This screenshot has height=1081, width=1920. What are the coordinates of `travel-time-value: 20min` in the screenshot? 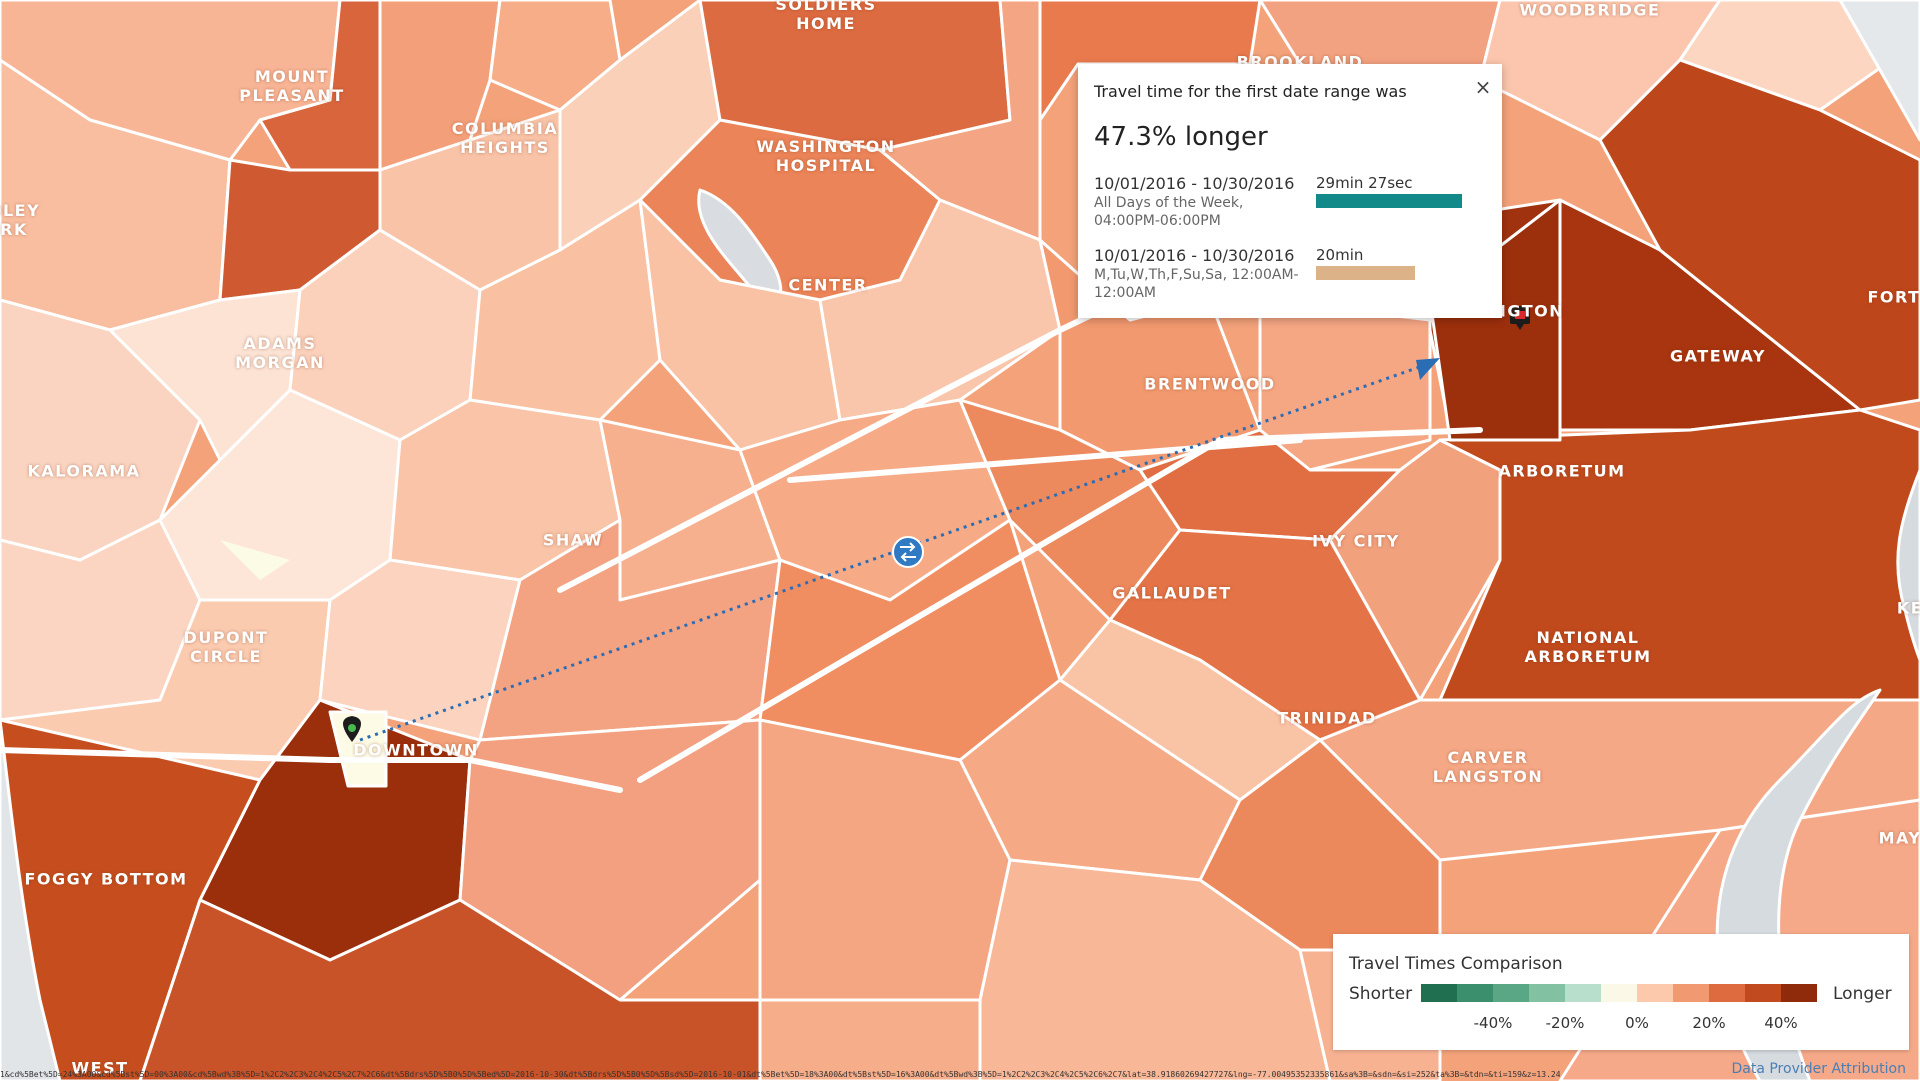 It's located at (1340, 255).